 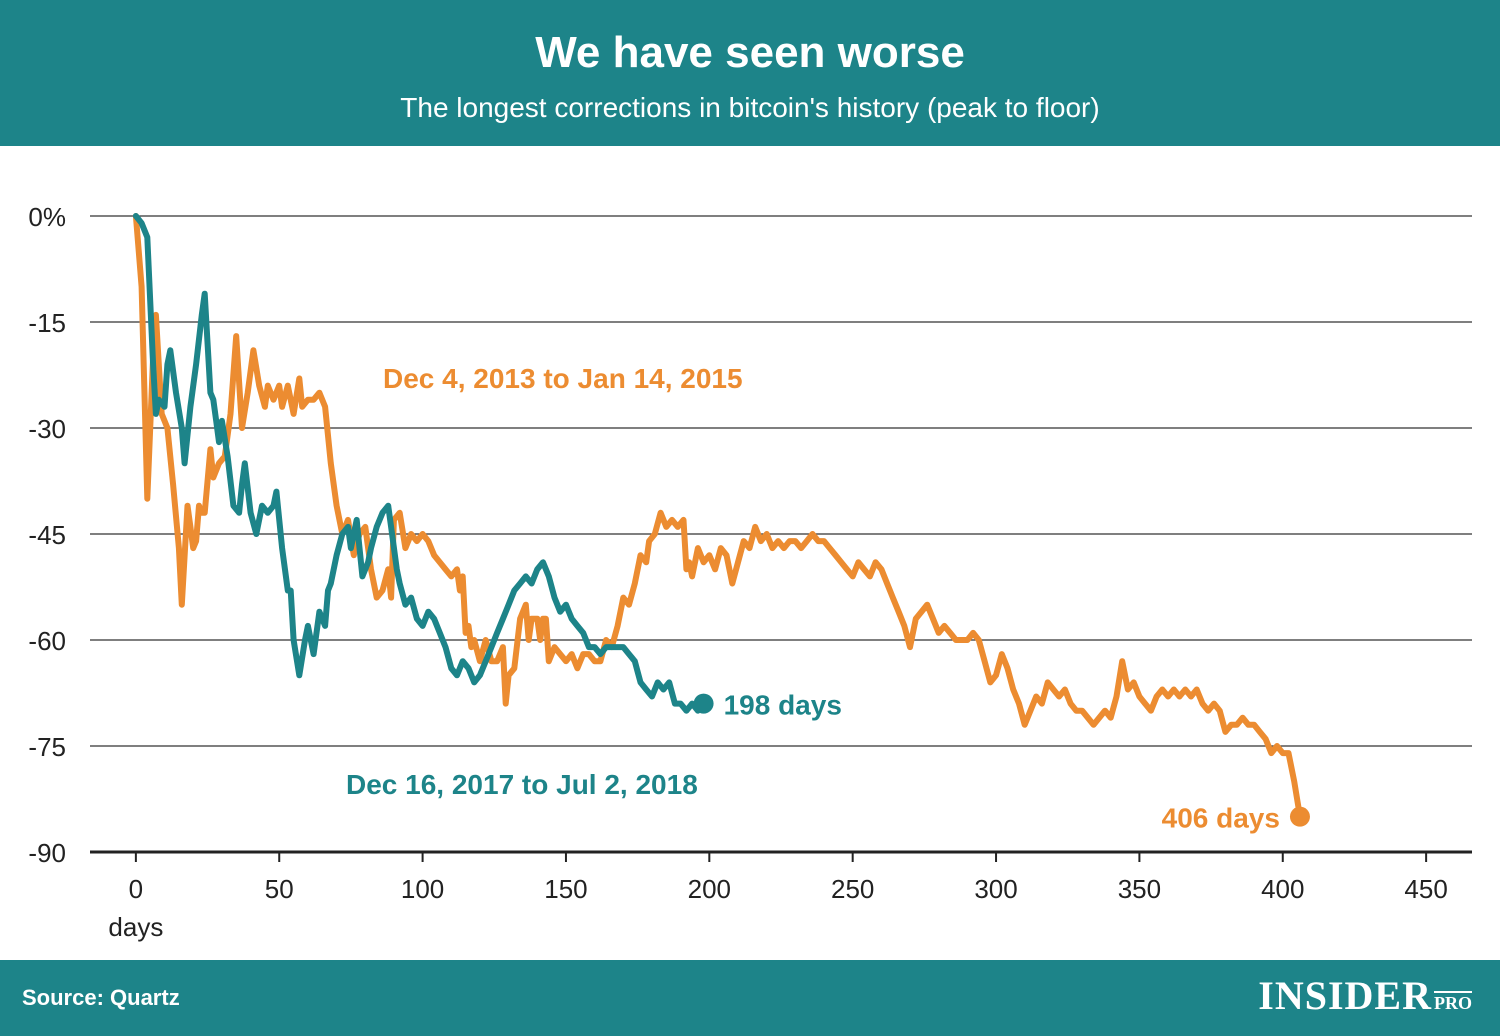 What do you see at coordinates (422, 889) in the screenshot?
I see `x-tick-label: 100` at bounding box center [422, 889].